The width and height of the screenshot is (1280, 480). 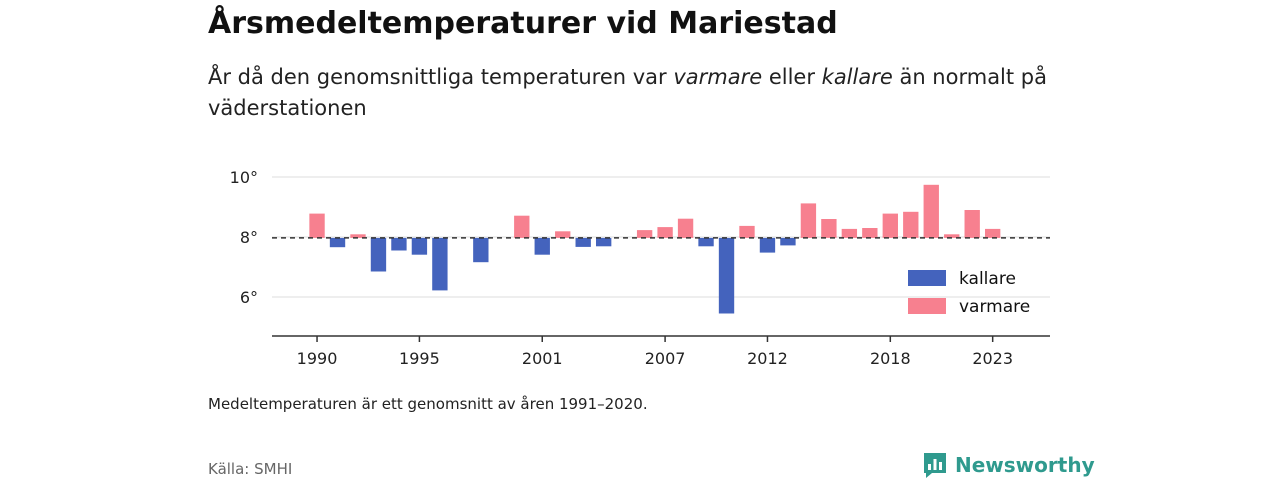 What do you see at coordinates (523, 23) in the screenshot?
I see `chart-title: Årsmedeltemperaturer vid Mariestad` at bounding box center [523, 23].